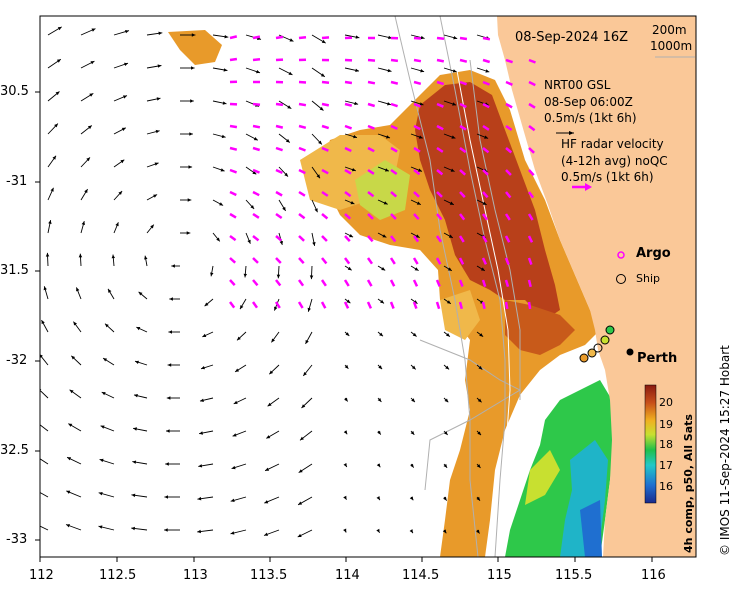 The width and height of the screenshot is (740, 592). I want to click on colorbar-tick: 20, so click(666, 402).